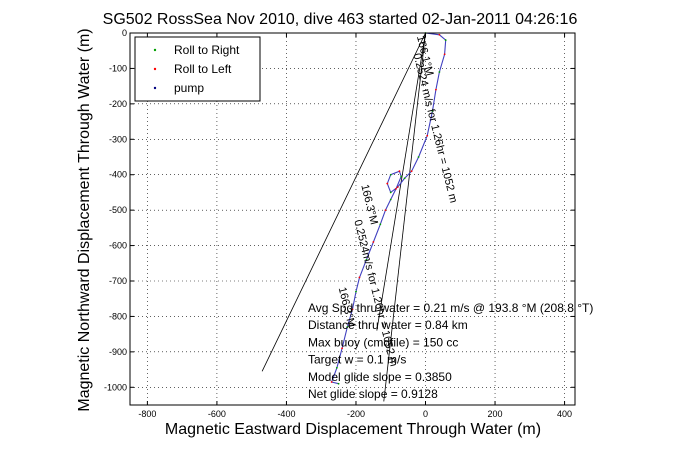 The height and width of the screenshot is (454, 681). What do you see at coordinates (495, 414) in the screenshot?
I see `x-tick-label: 200` at bounding box center [495, 414].